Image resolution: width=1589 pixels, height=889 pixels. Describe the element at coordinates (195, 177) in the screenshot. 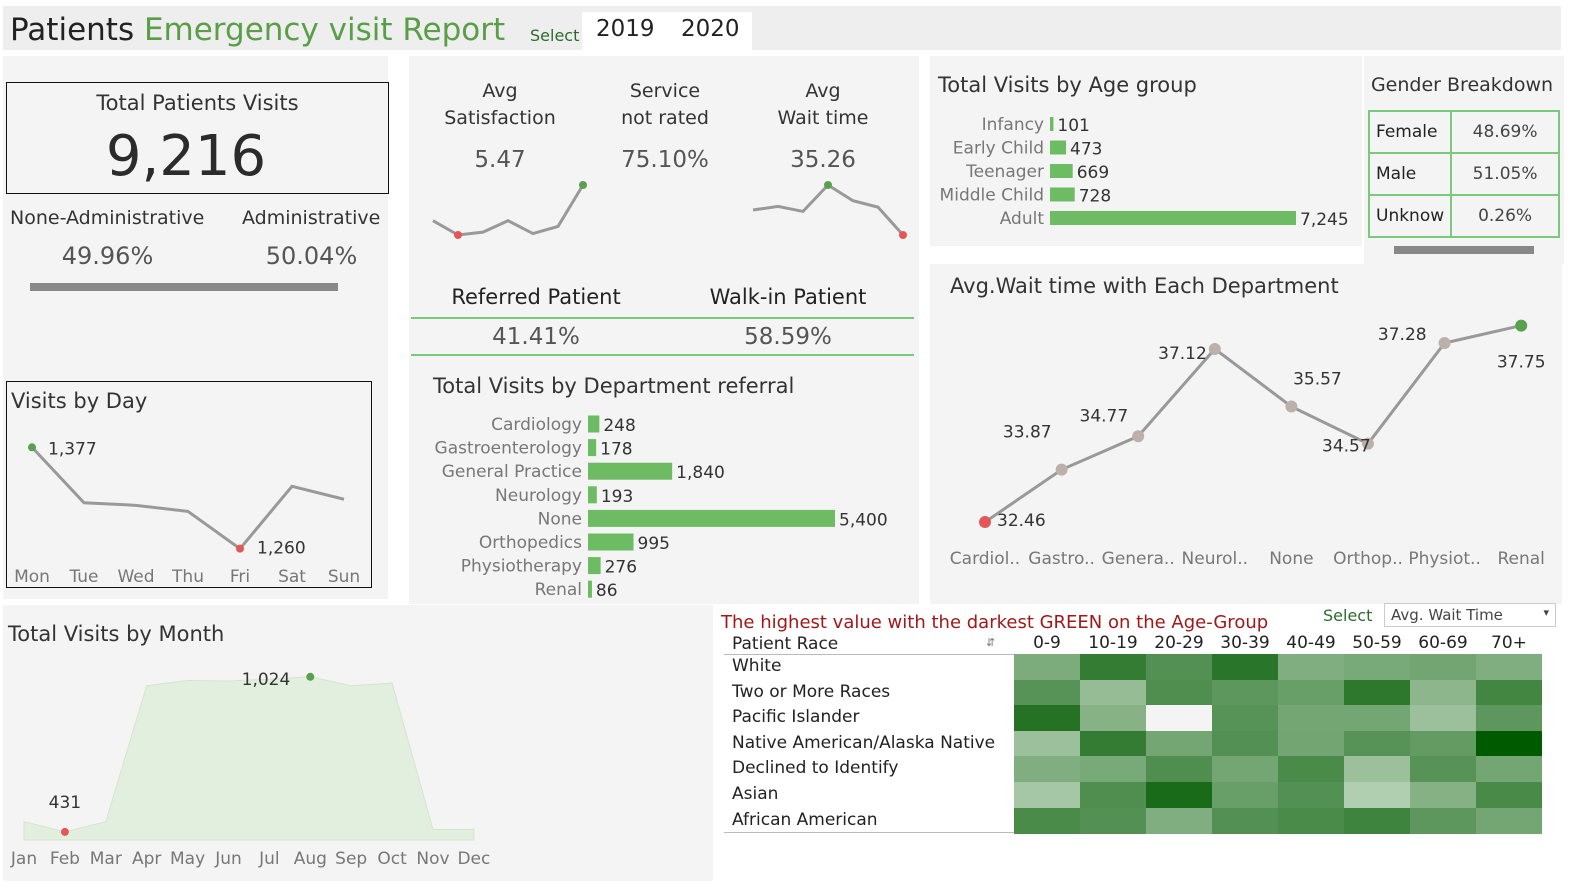

I see `left-top-panel` at that location.